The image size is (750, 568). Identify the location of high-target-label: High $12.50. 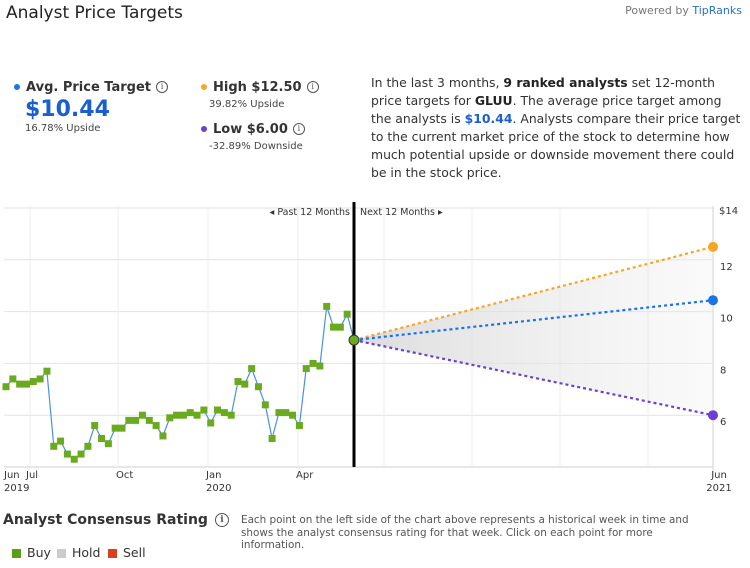
(257, 87).